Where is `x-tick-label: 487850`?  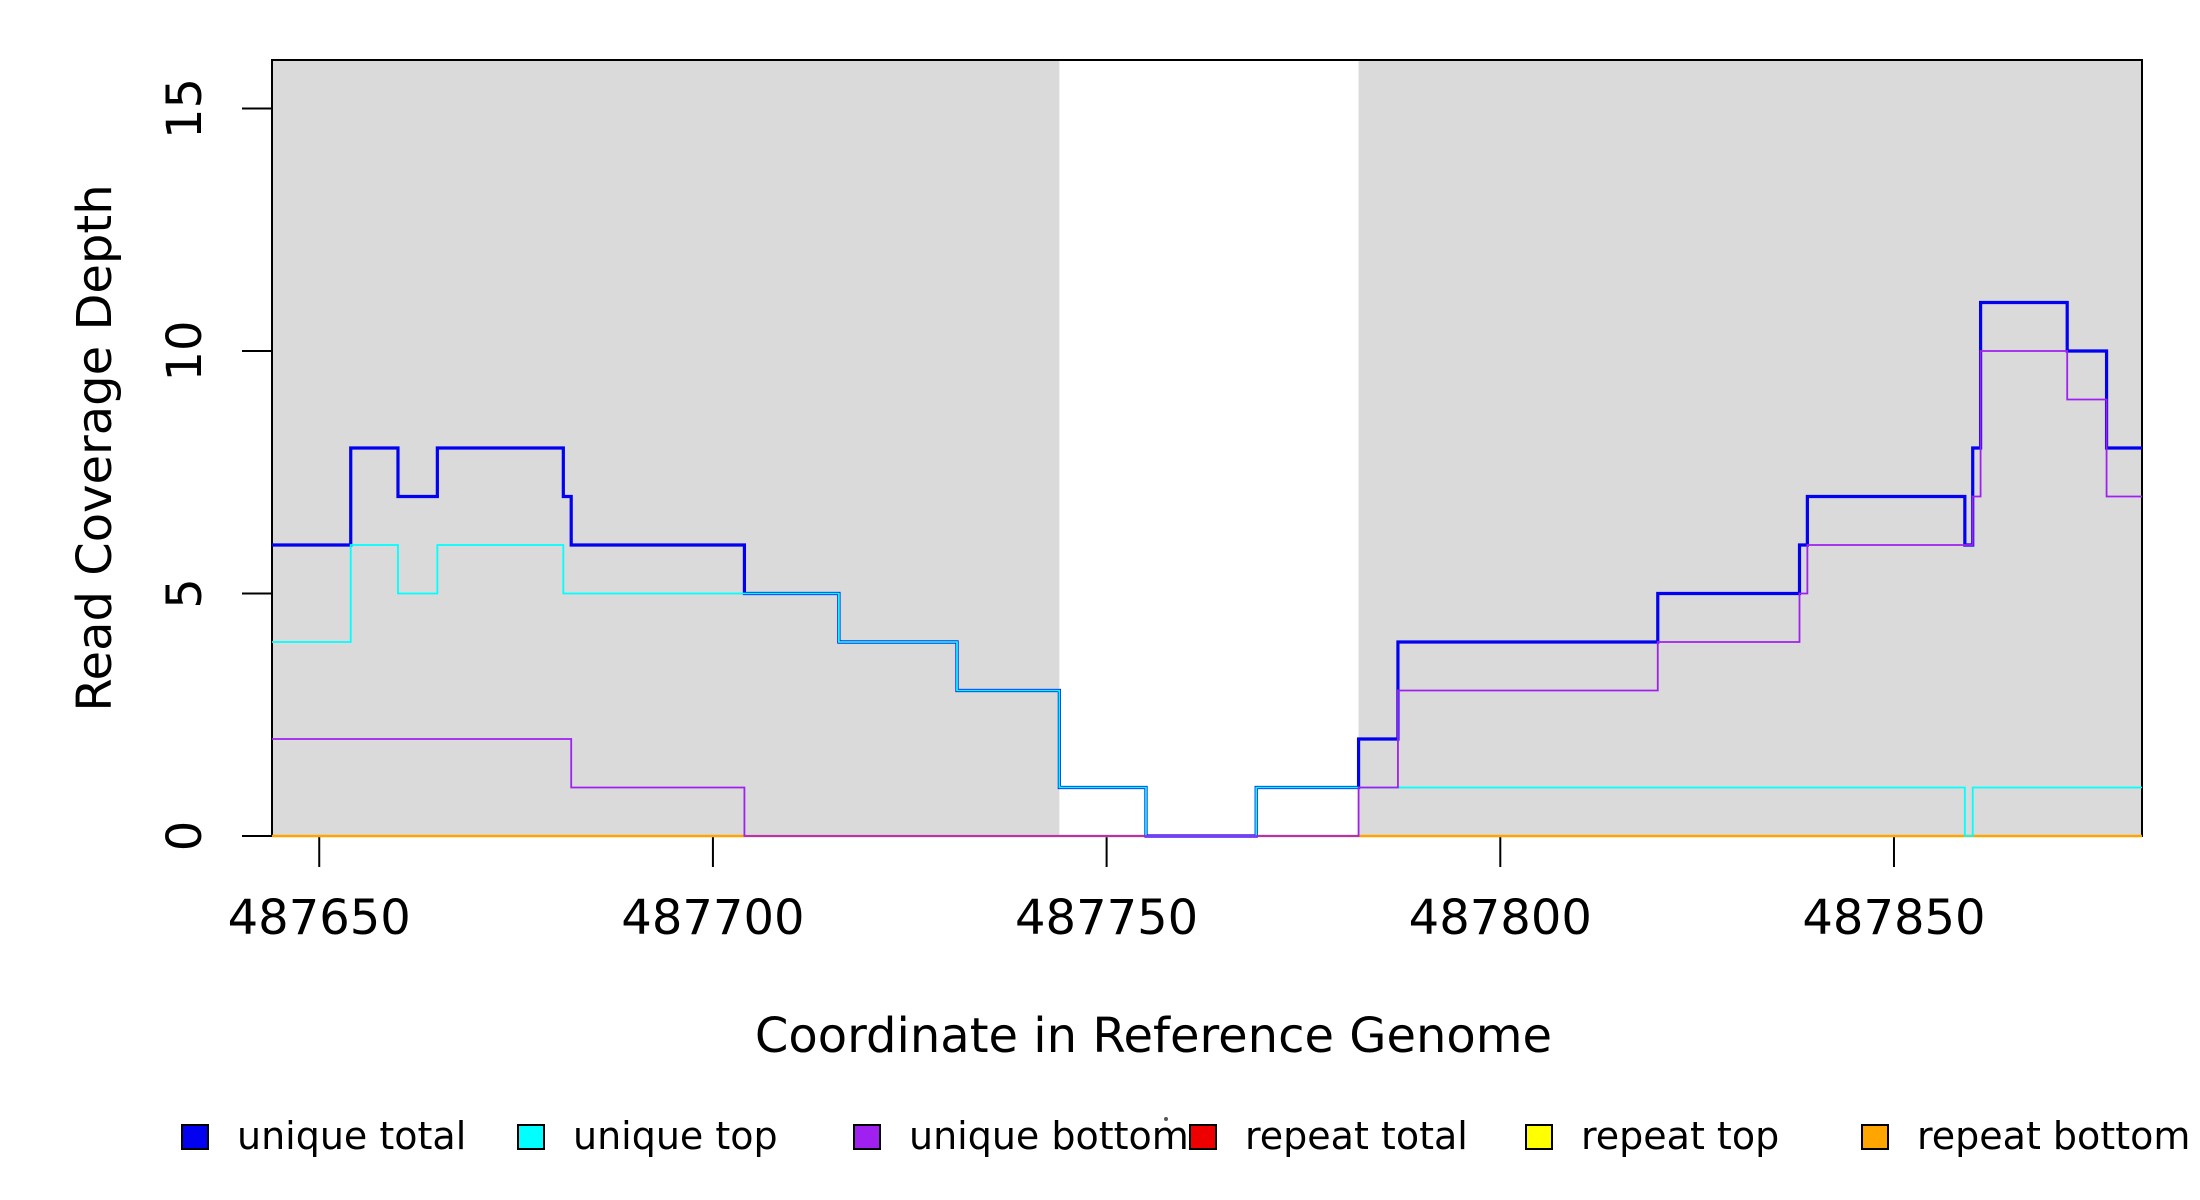
x-tick-label: 487850 is located at coordinates (1893, 918).